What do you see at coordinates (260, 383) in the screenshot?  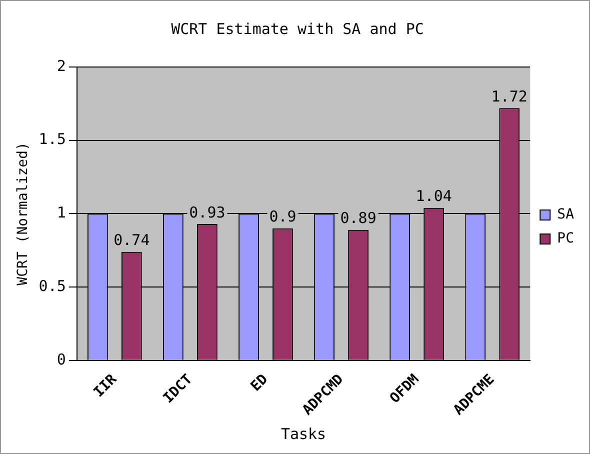 I see `x-tick-label: ED` at bounding box center [260, 383].